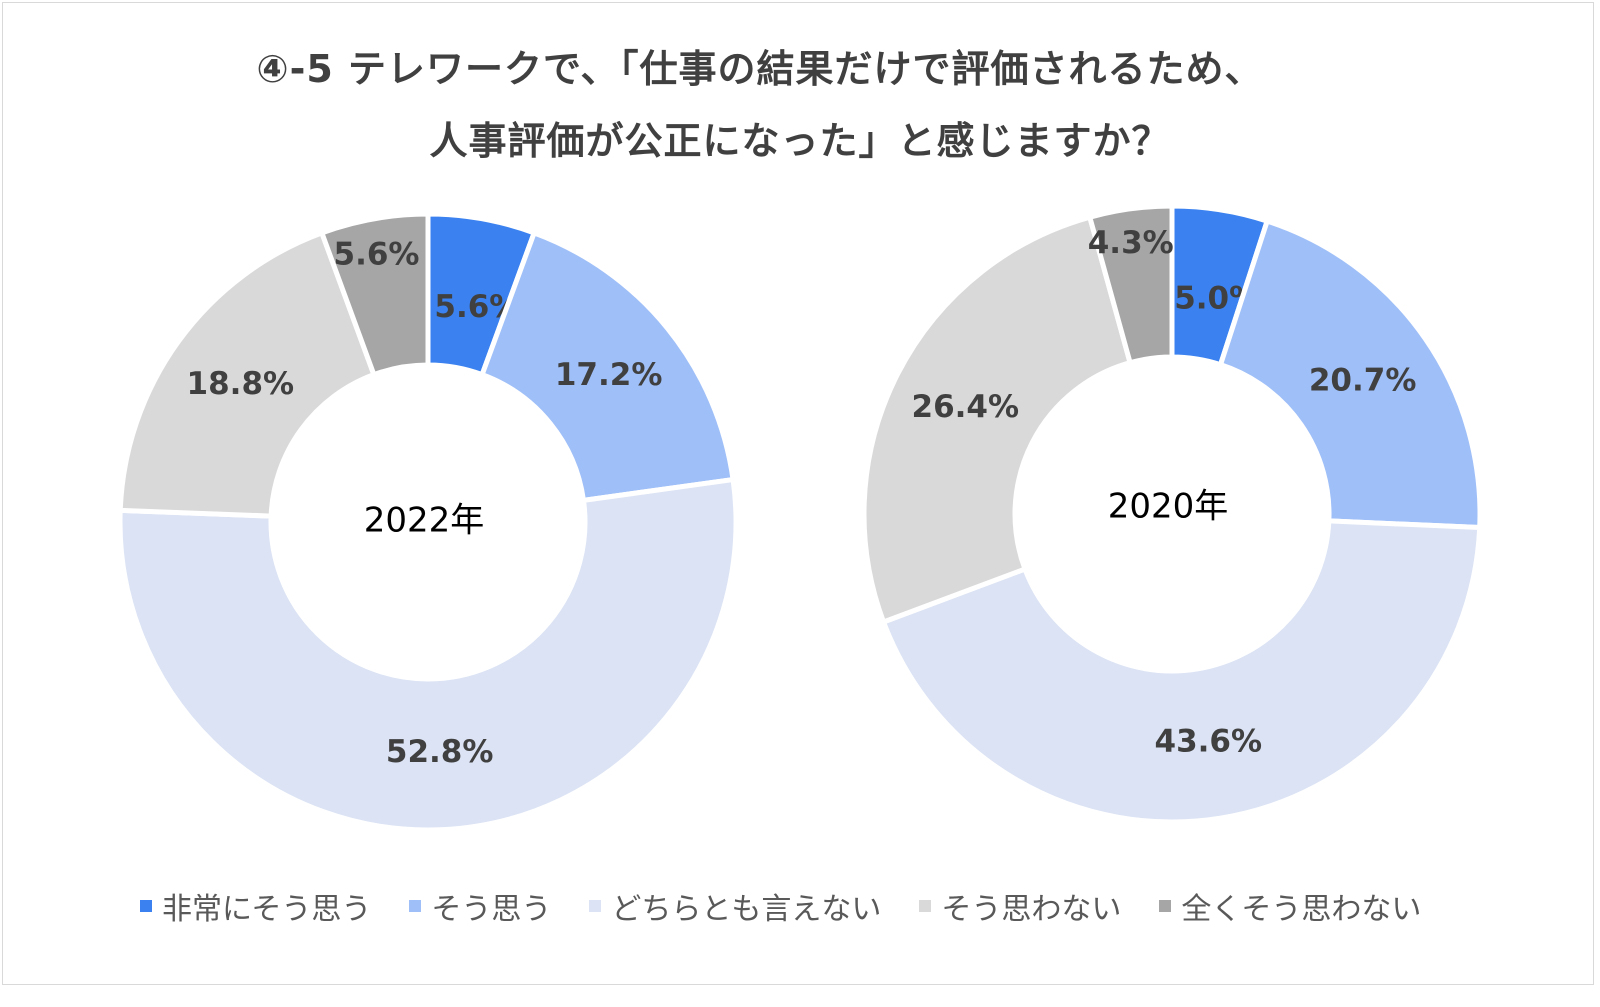 This screenshot has width=1600, height=1007. I want to click on legend: 非常にそう思う そう思う どちらとも言えない そう思わない 全くそう思わない, so click(780, 906).